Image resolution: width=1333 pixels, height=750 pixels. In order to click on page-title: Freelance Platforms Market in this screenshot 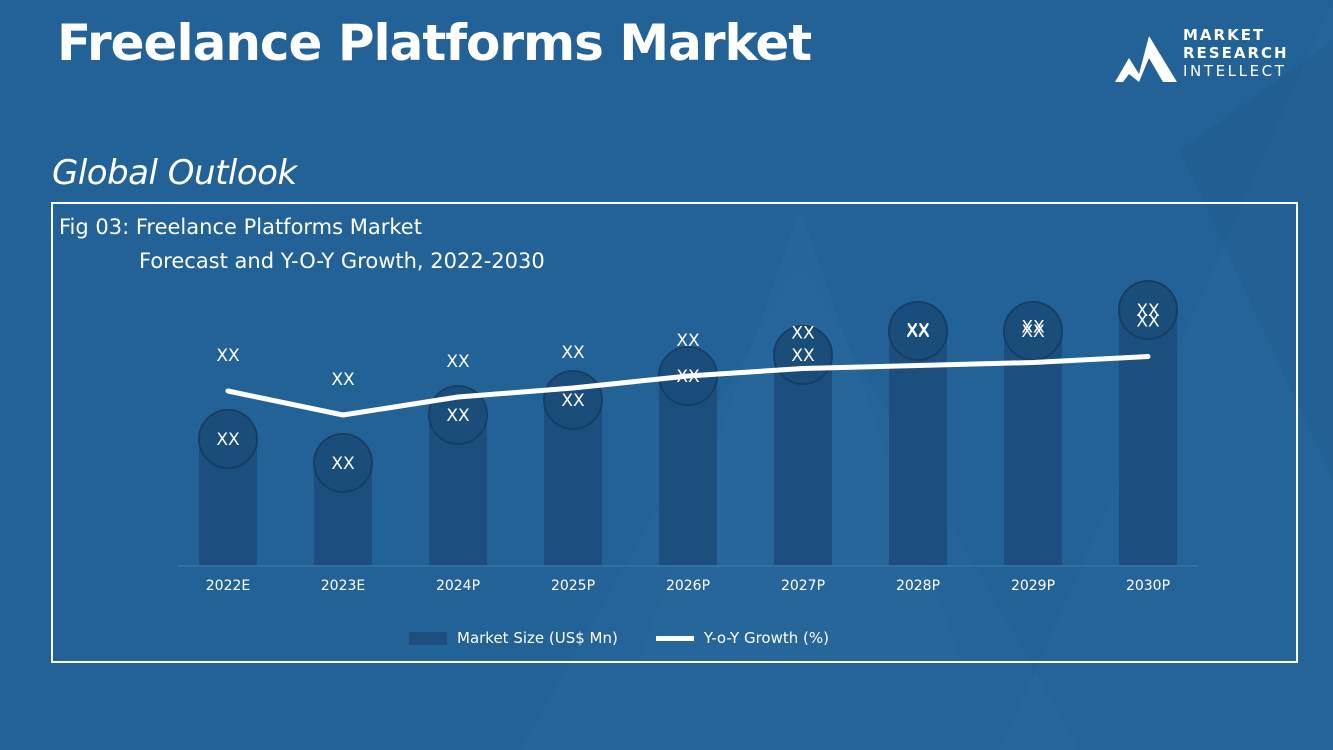, I will do `click(434, 43)`.